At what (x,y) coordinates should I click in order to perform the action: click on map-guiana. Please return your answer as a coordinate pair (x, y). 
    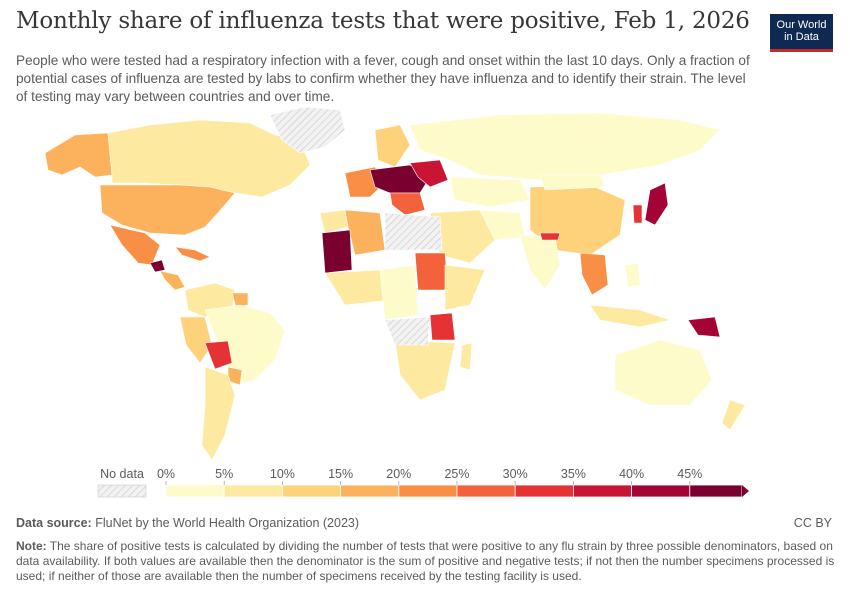
    Looking at the image, I should click on (240, 300).